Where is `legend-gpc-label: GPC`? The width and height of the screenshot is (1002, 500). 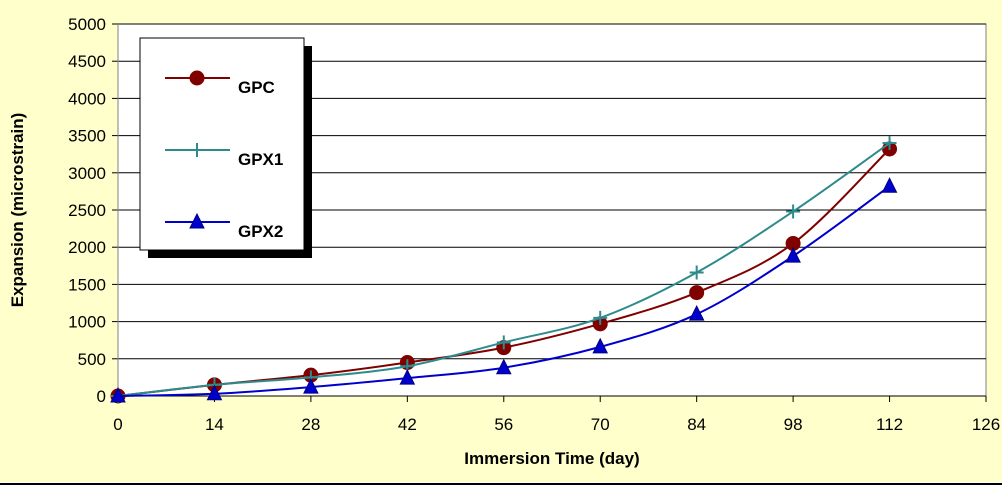 legend-gpc-label: GPC is located at coordinates (256, 87).